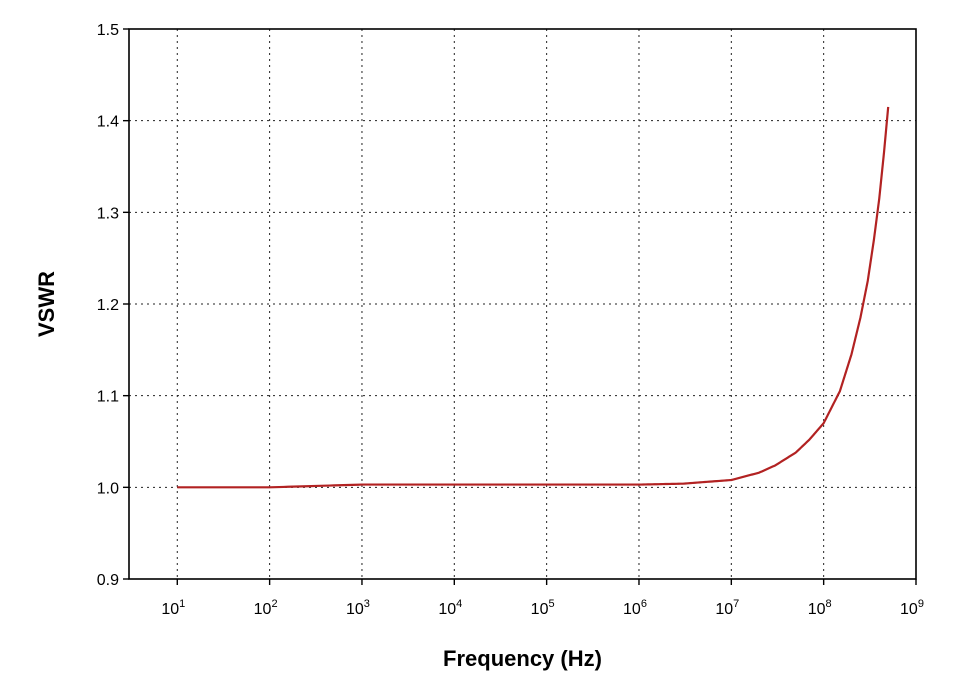 This screenshot has height=678, width=957. Describe the element at coordinates (108, 488) in the screenshot. I see `y-tick-label: 1.0` at that location.